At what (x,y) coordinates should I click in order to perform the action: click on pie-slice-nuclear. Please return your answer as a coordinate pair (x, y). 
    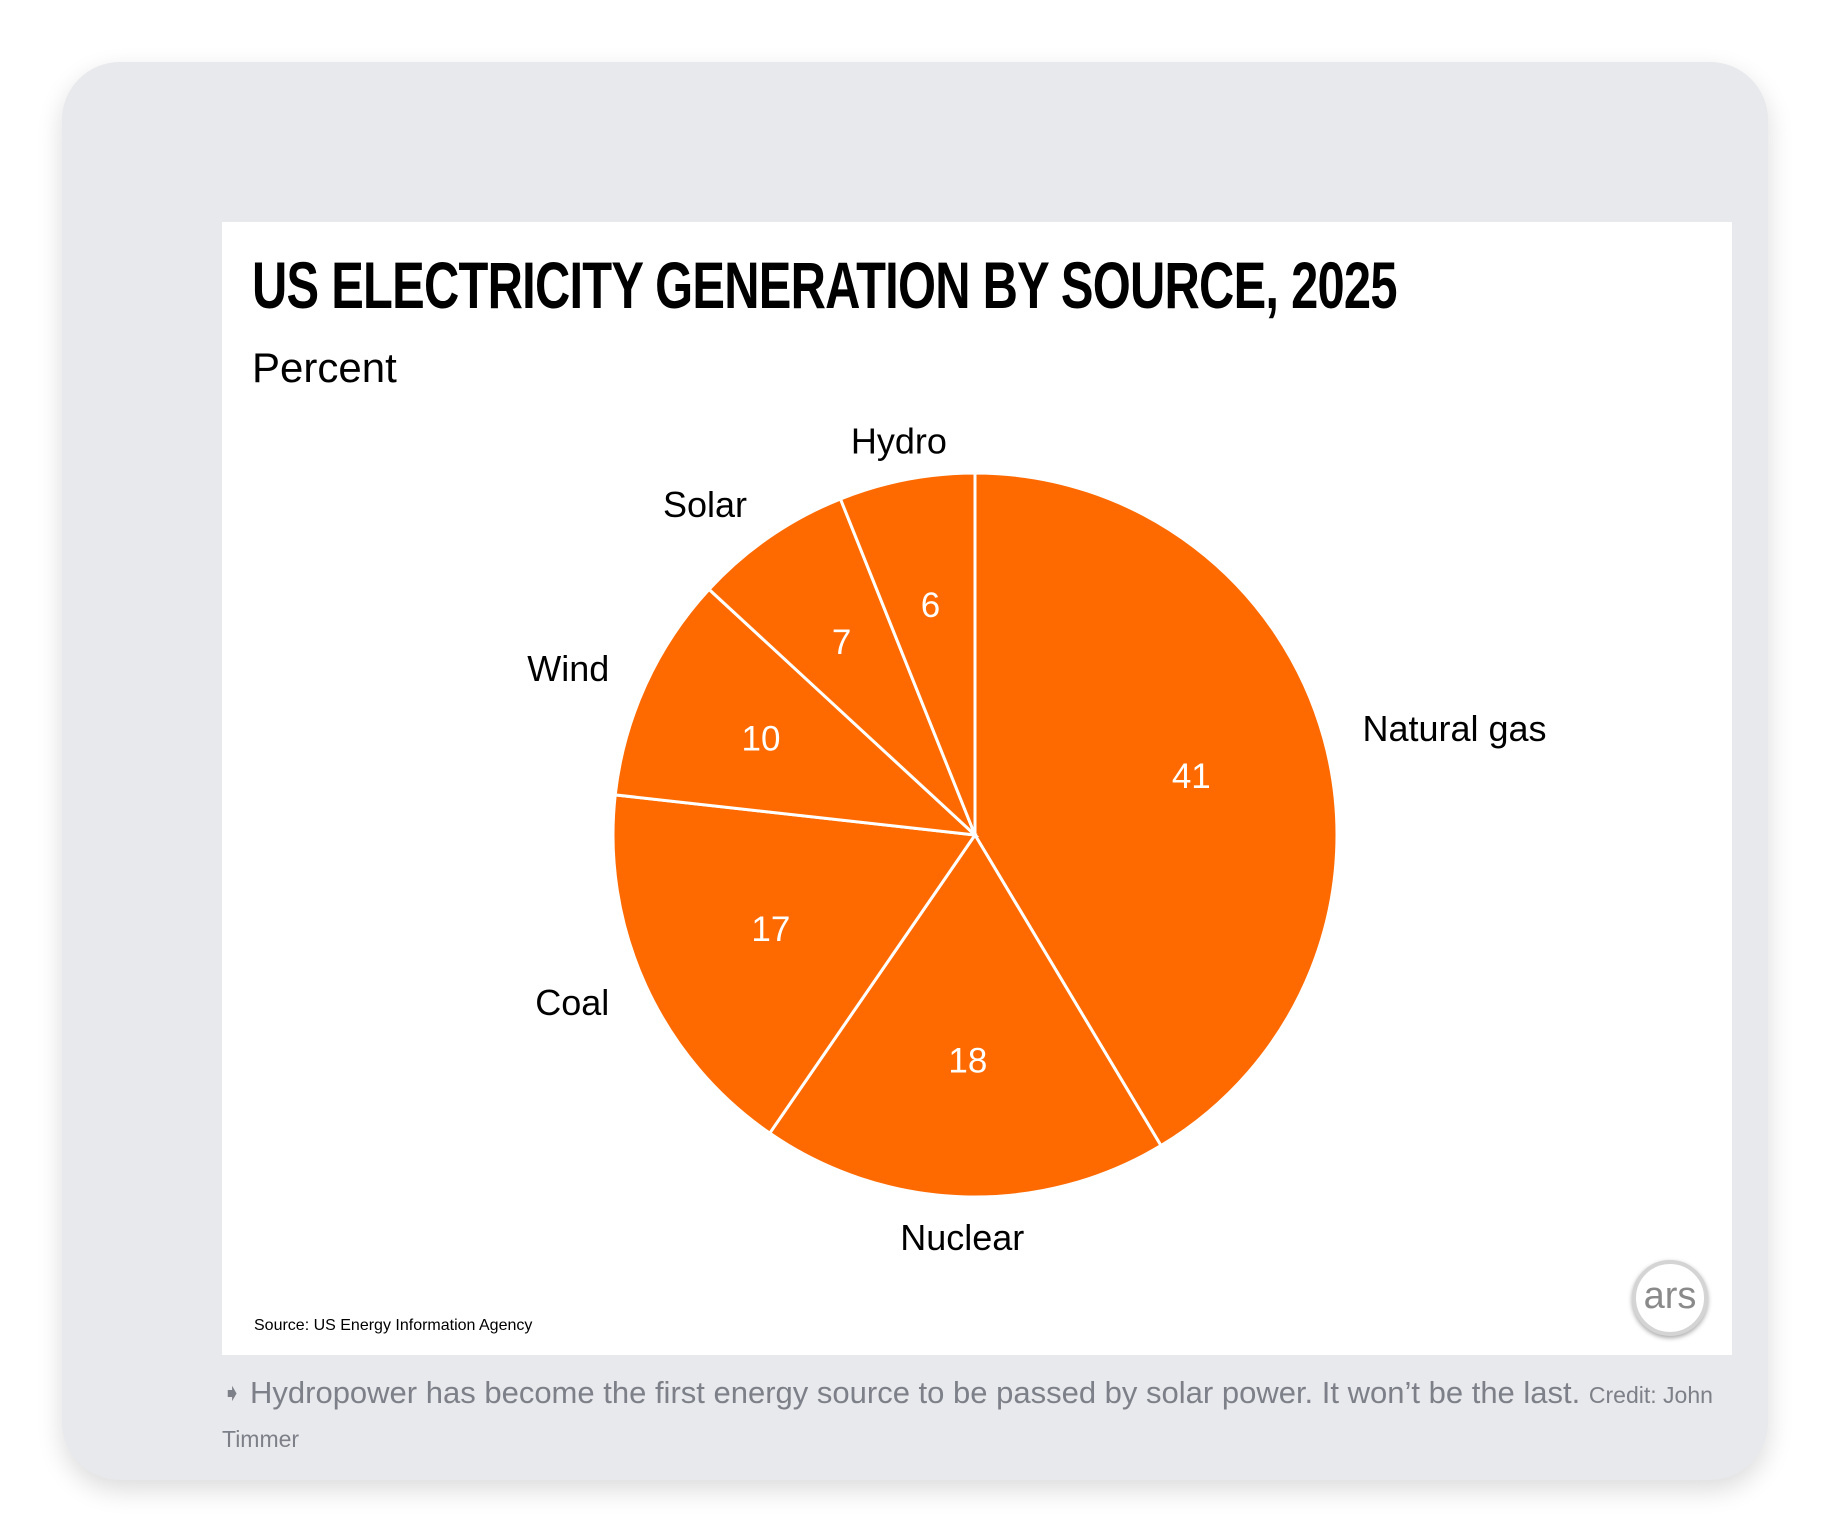
    Looking at the image, I should click on (965, 1015).